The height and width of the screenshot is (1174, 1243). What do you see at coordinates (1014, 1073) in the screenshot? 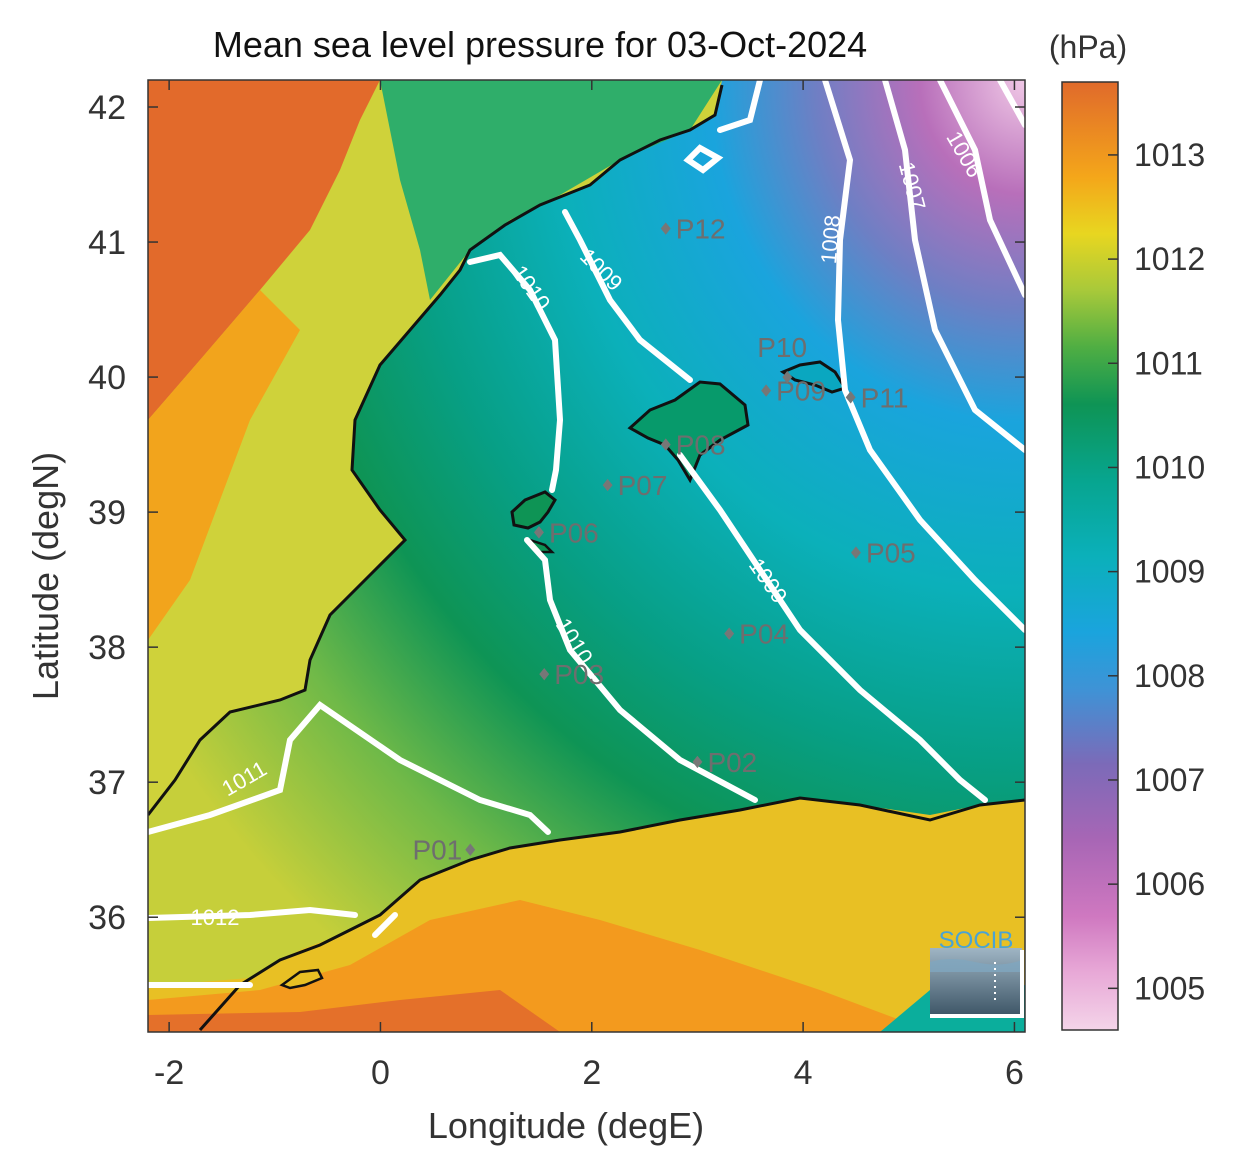
I see `x-tick-label: 6` at bounding box center [1014, 1073].